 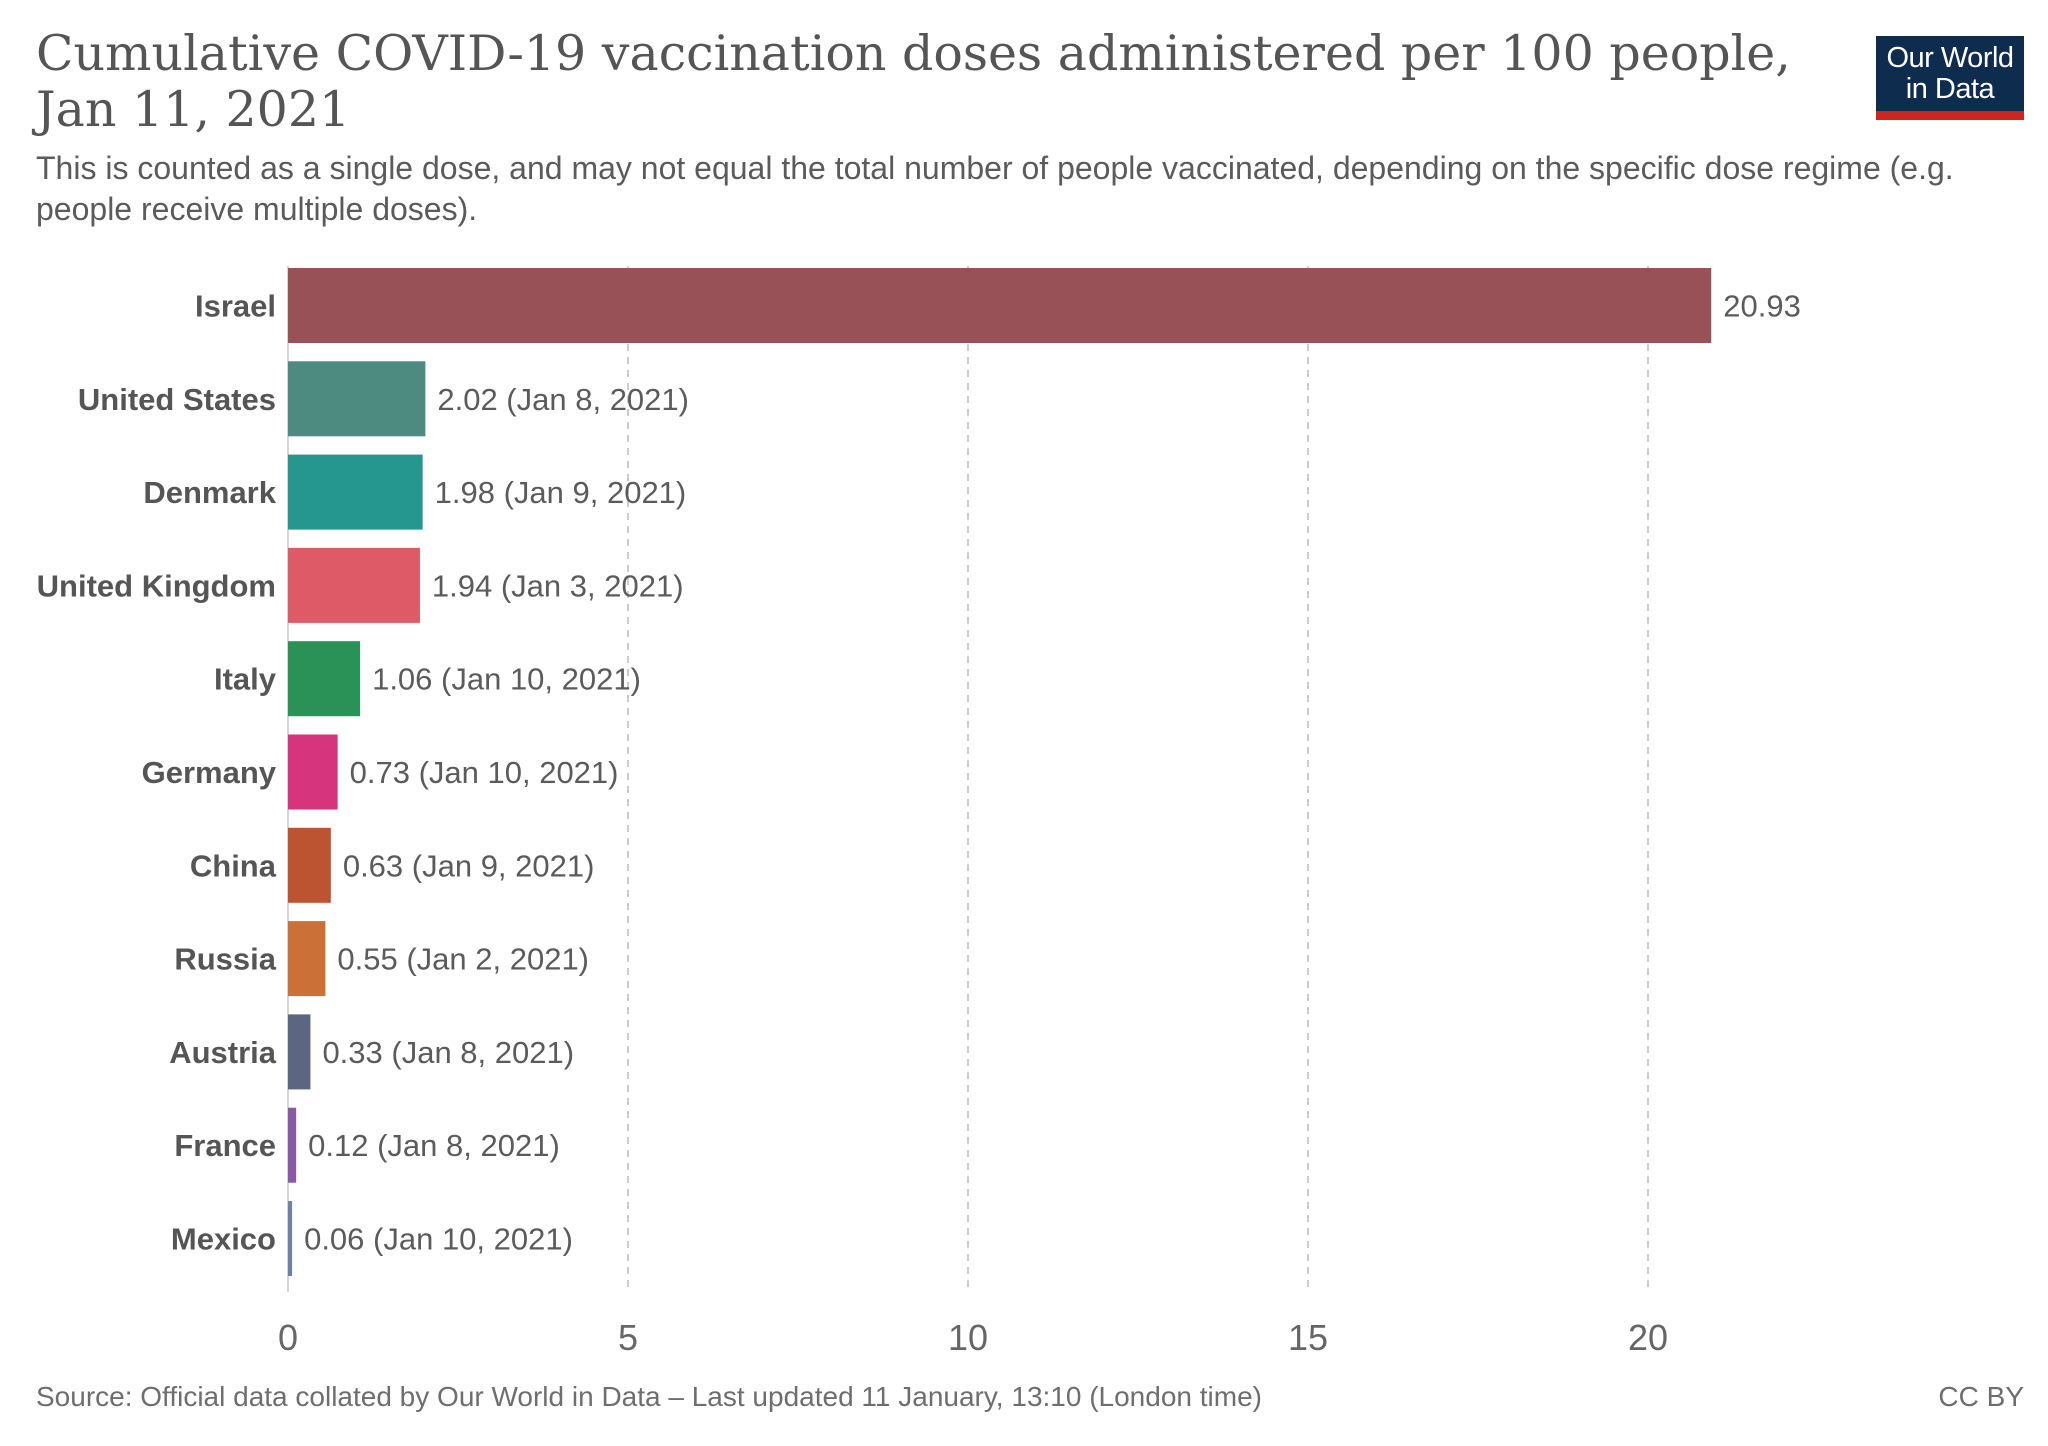 What do you see at coordinates (290, 1238) in the screenshot?
I see `bar-mexico` at bounding box center [290, 1238].